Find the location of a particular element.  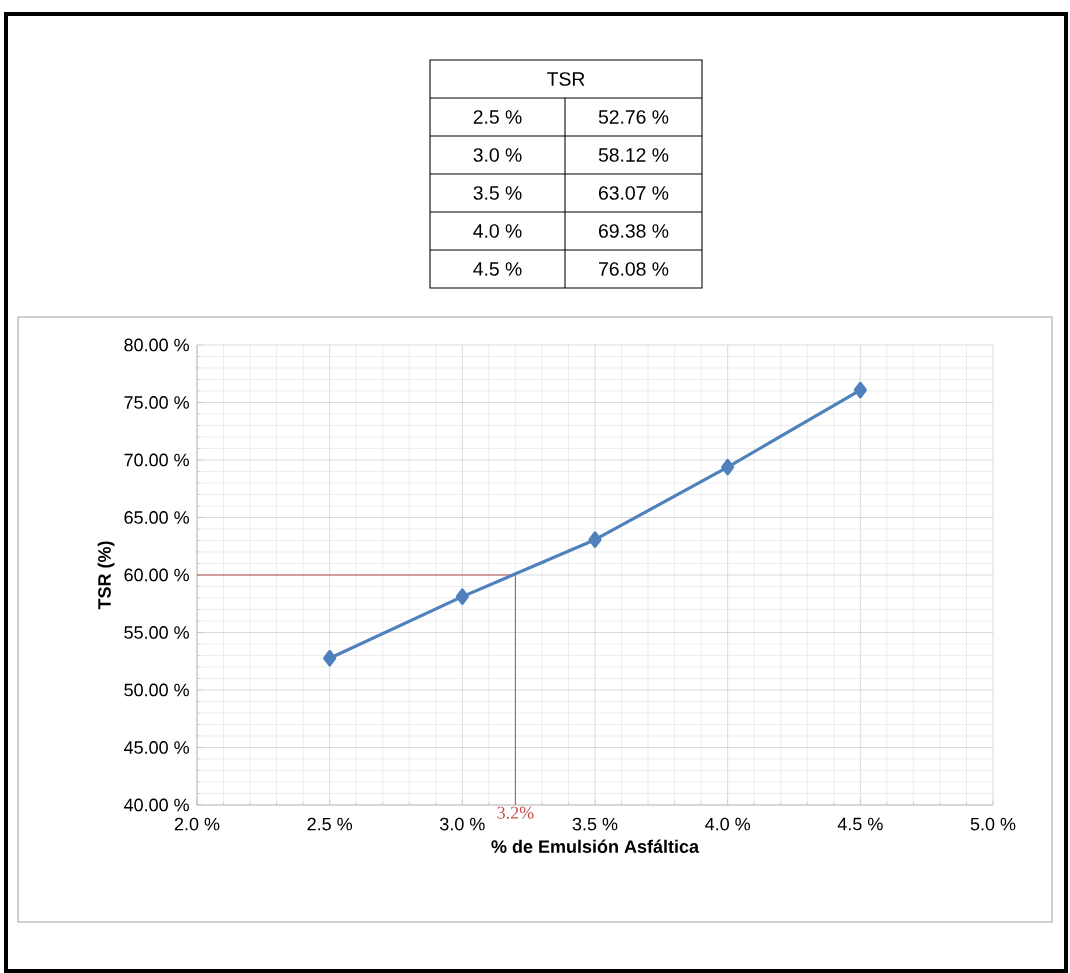

text: TSR is located at coordinates (566, 79).